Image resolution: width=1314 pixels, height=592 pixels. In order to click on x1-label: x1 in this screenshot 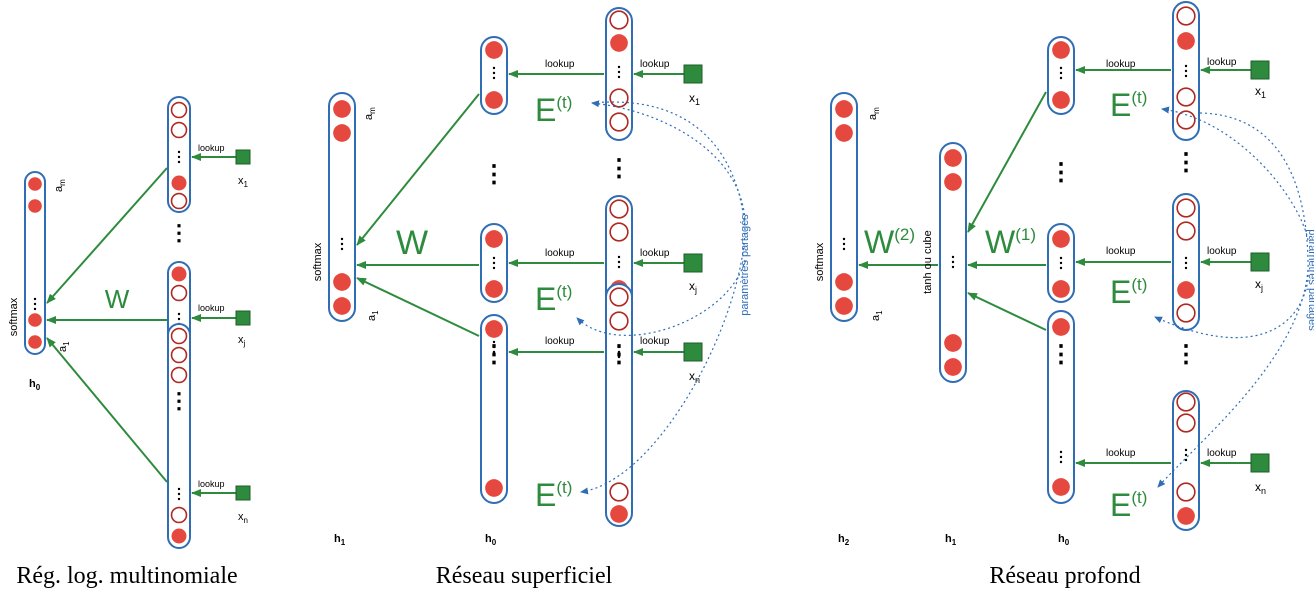, I will do `click(1260, 92)`.